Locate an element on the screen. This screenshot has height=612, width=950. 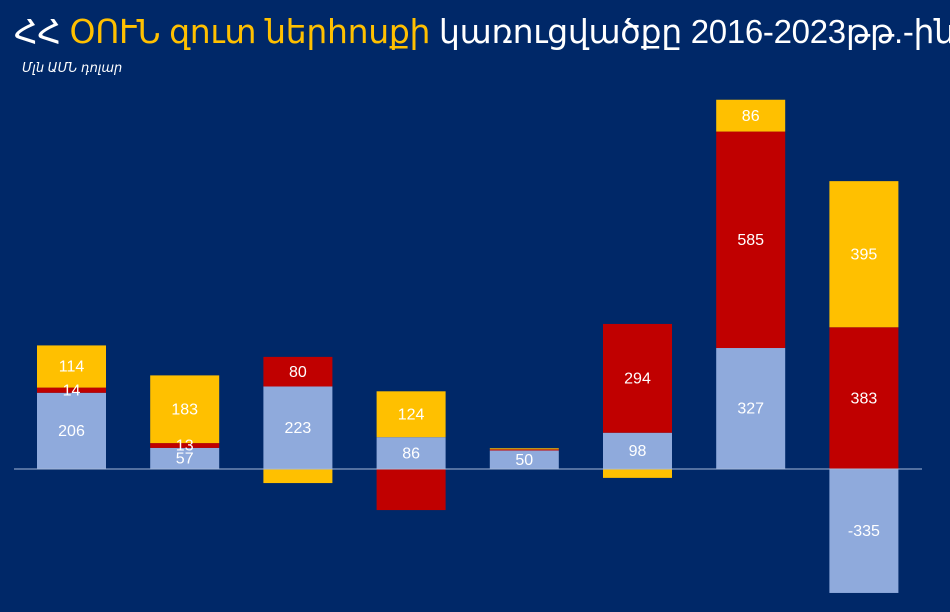
bar-segment-2023-s2 is located at coordinates (864, 398).